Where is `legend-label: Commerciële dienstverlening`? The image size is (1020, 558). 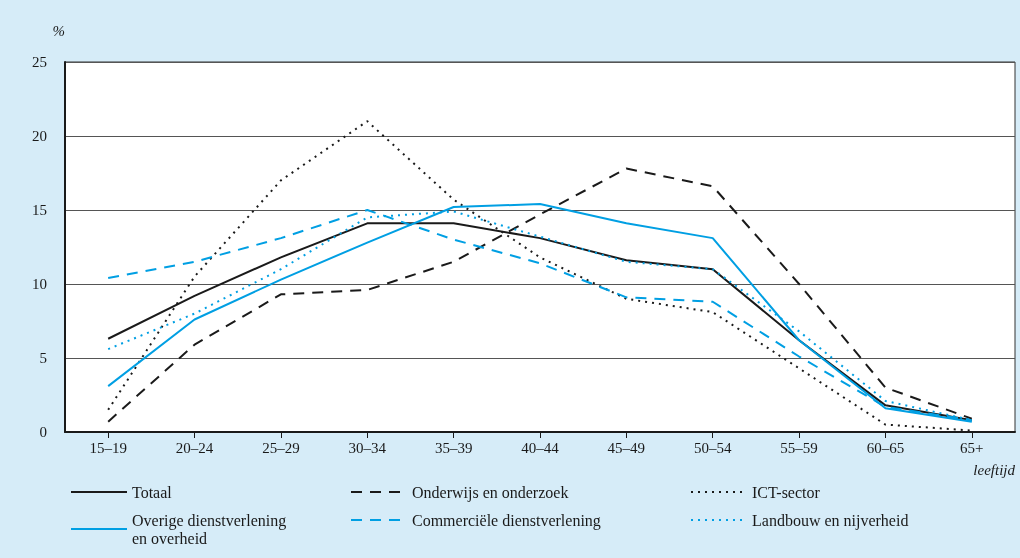
legend-label: Commerciële dienstverlening is located at coordinates (506, 520).